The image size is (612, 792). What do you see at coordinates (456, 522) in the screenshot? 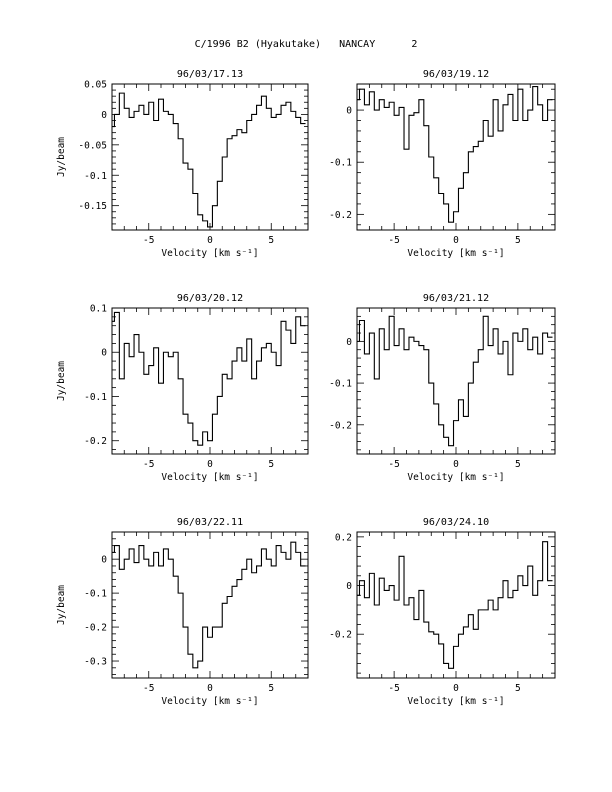
I see `panel-title: 96/03/24.10` at bounding box center [456, 522].